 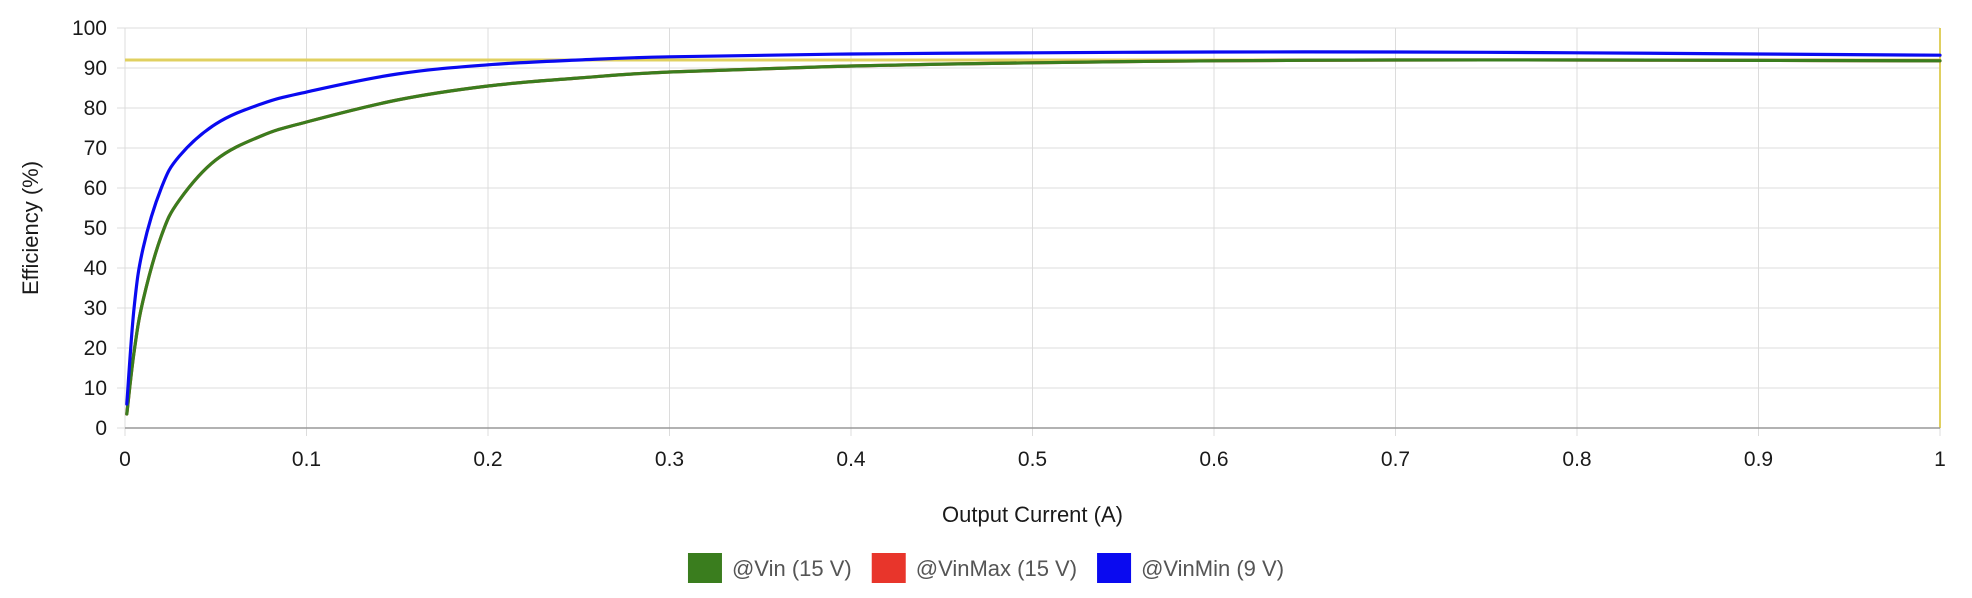 I want to click on y-tick-label: 70, so click(x=95, y=148).